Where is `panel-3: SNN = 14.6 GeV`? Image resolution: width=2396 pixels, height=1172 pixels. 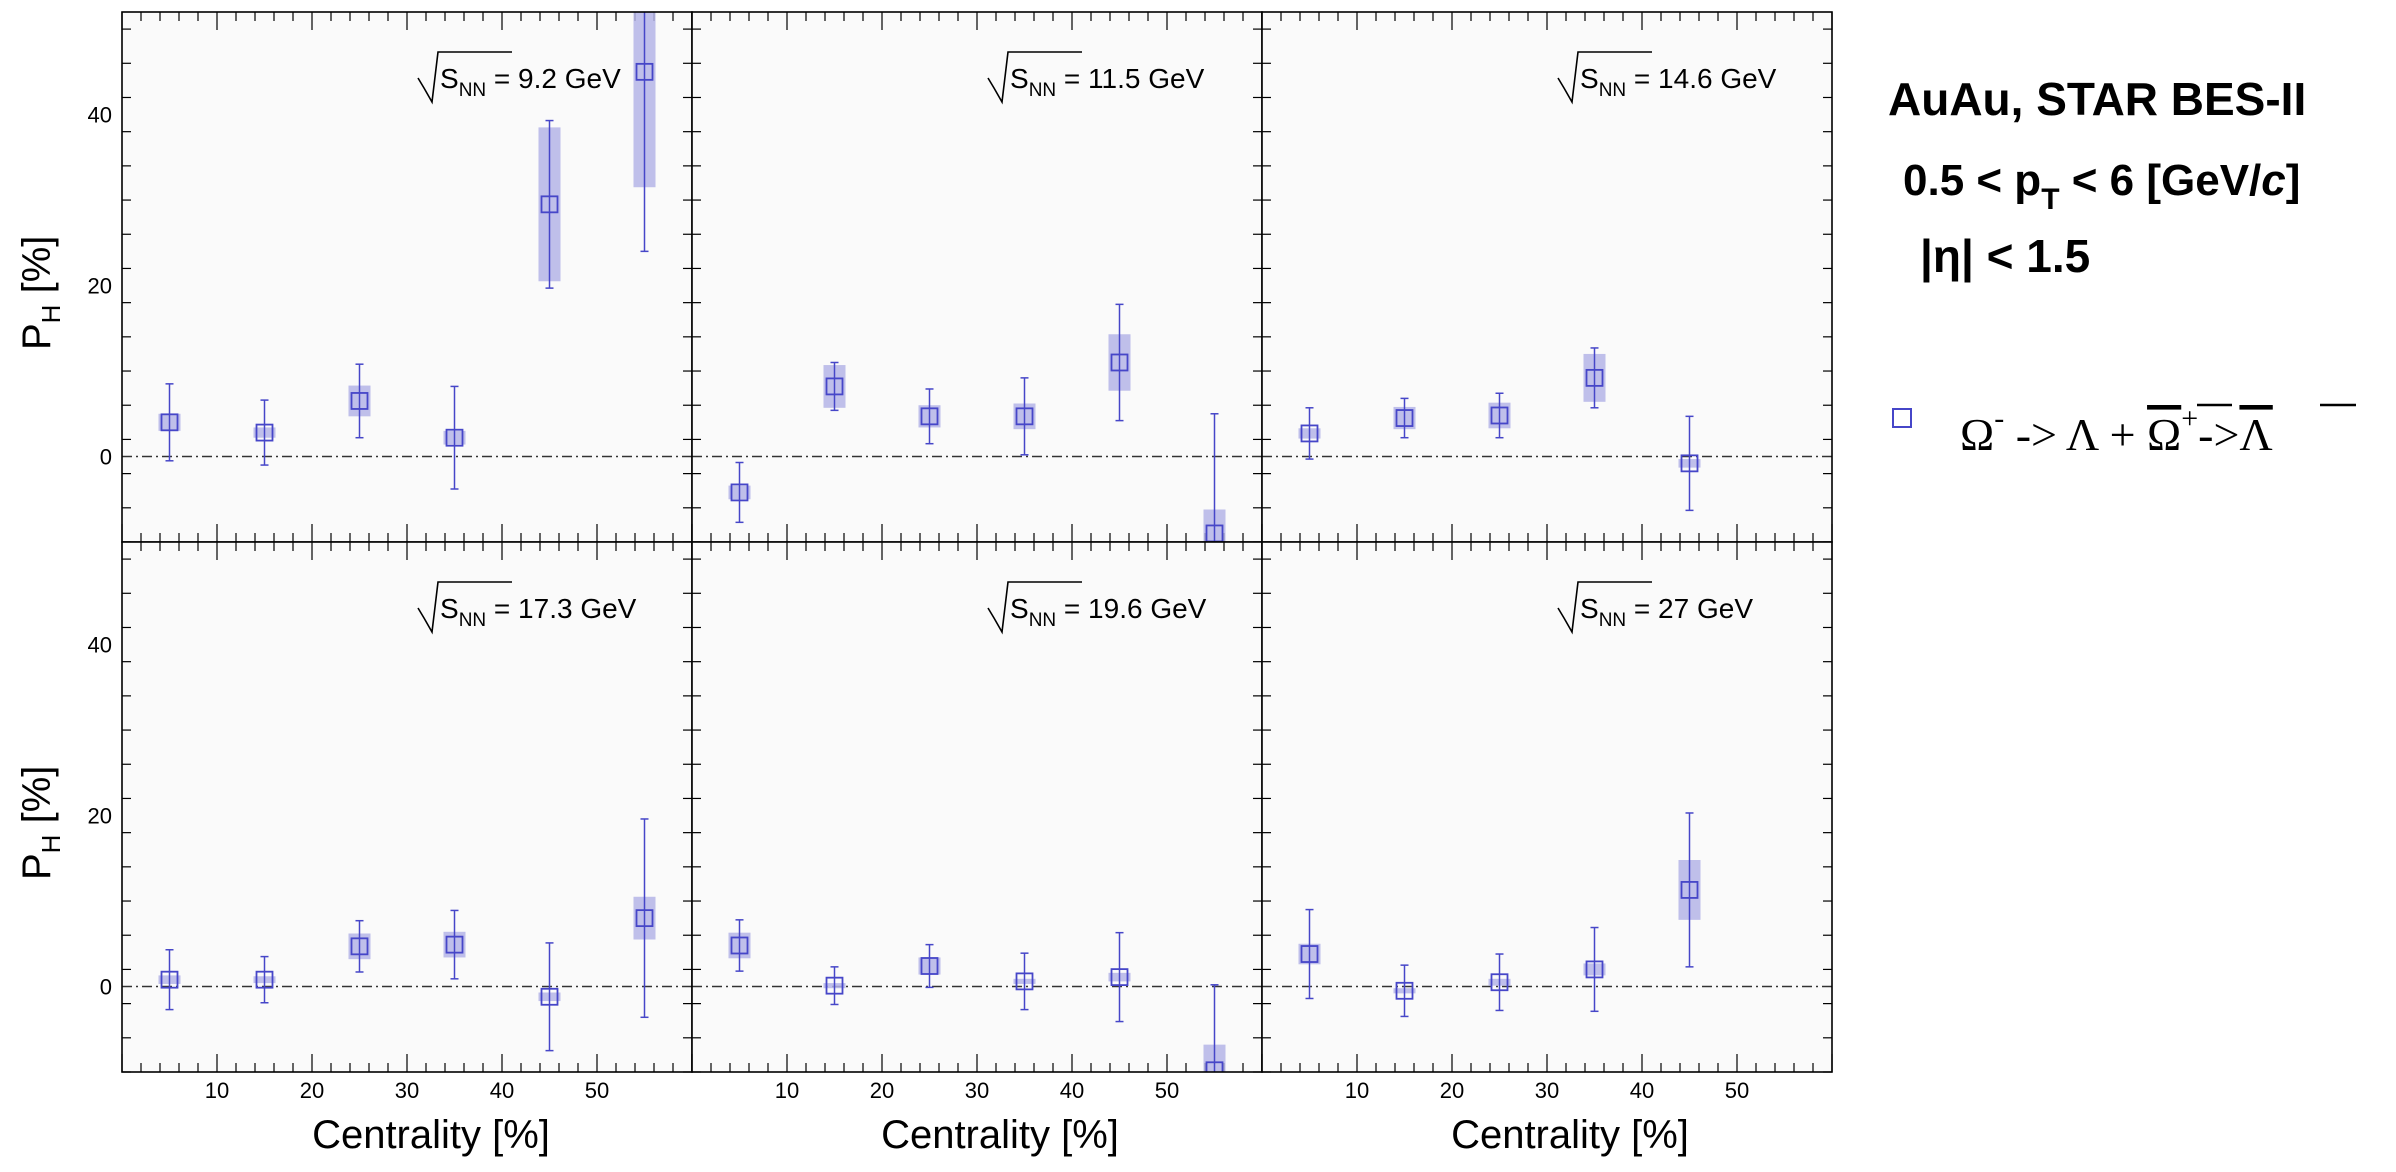 panel-3: SNN = 14.6 GeV is located at coordinates (1547, 277).